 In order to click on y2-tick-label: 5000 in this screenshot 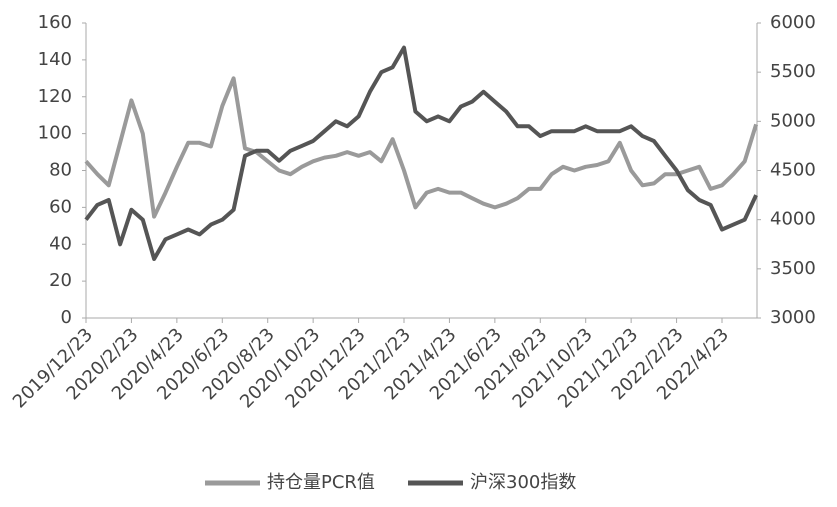, I will do `click(793, 120)`.